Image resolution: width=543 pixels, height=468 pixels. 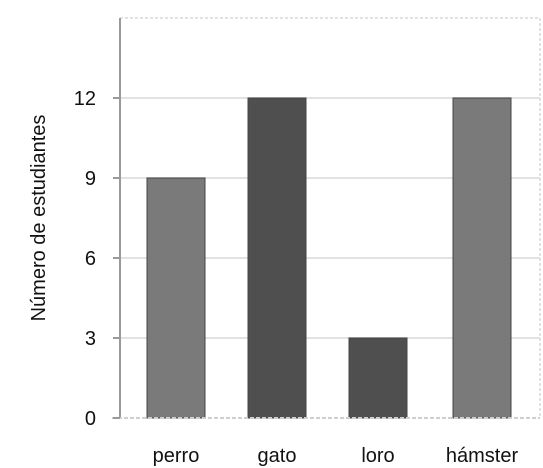 What do you see at coordinates (90, 179) in the screenshot?
I see `y-tick-label: 9` at bounding box center [90, 179].